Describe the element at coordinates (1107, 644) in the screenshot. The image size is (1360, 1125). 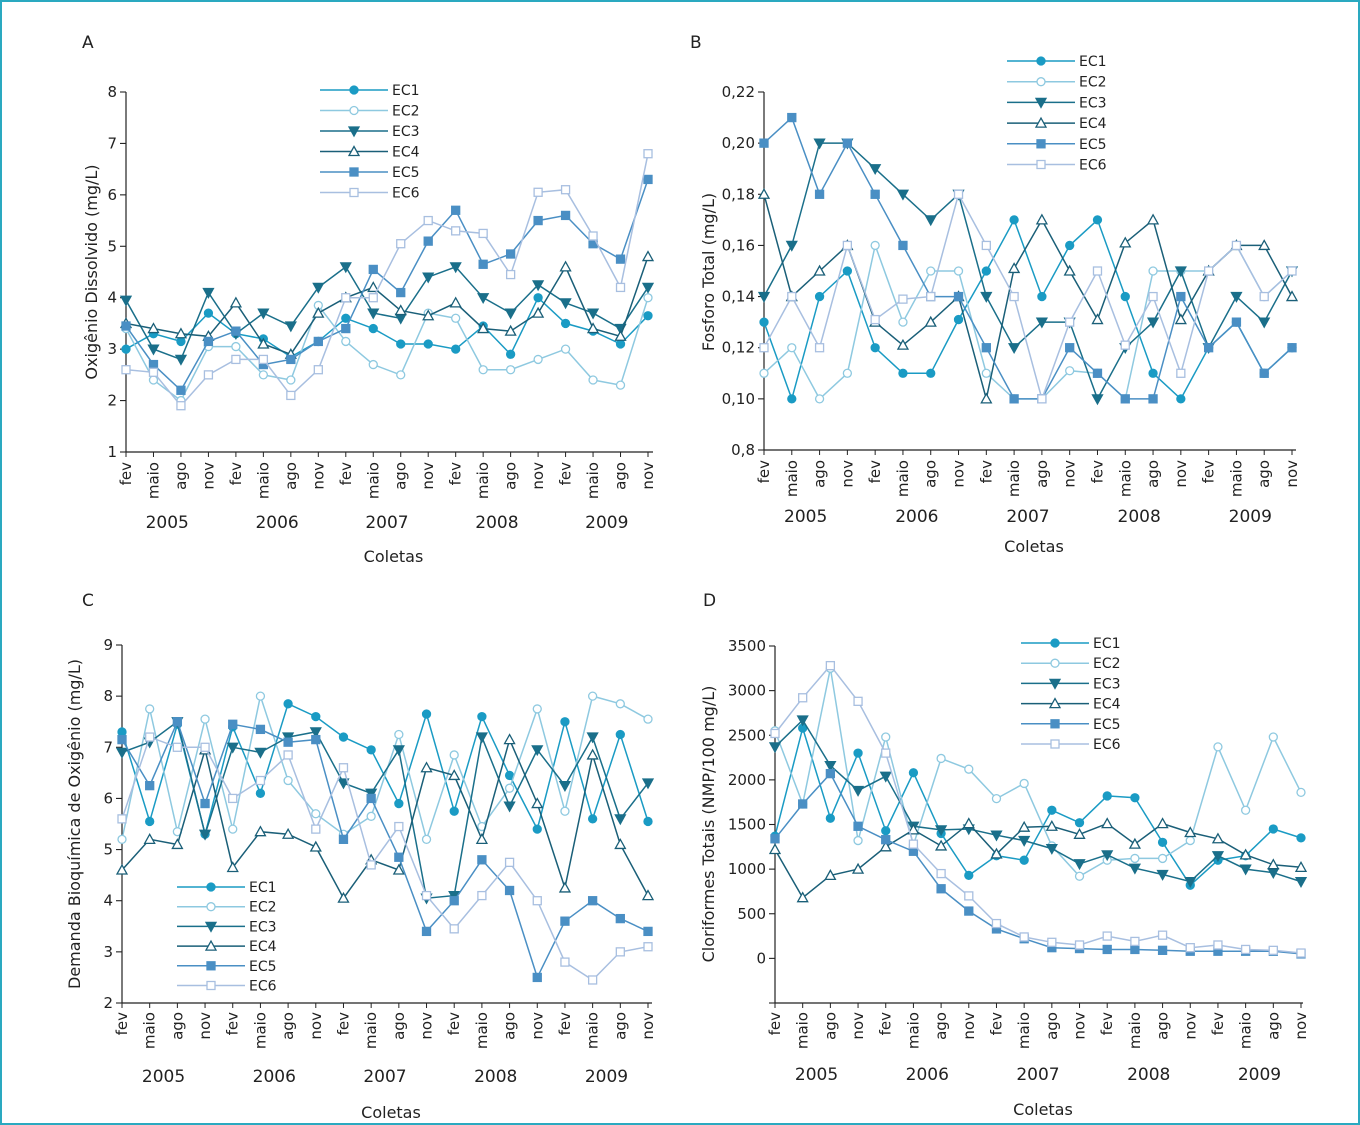
I see `legend-label: EC1` at that location.